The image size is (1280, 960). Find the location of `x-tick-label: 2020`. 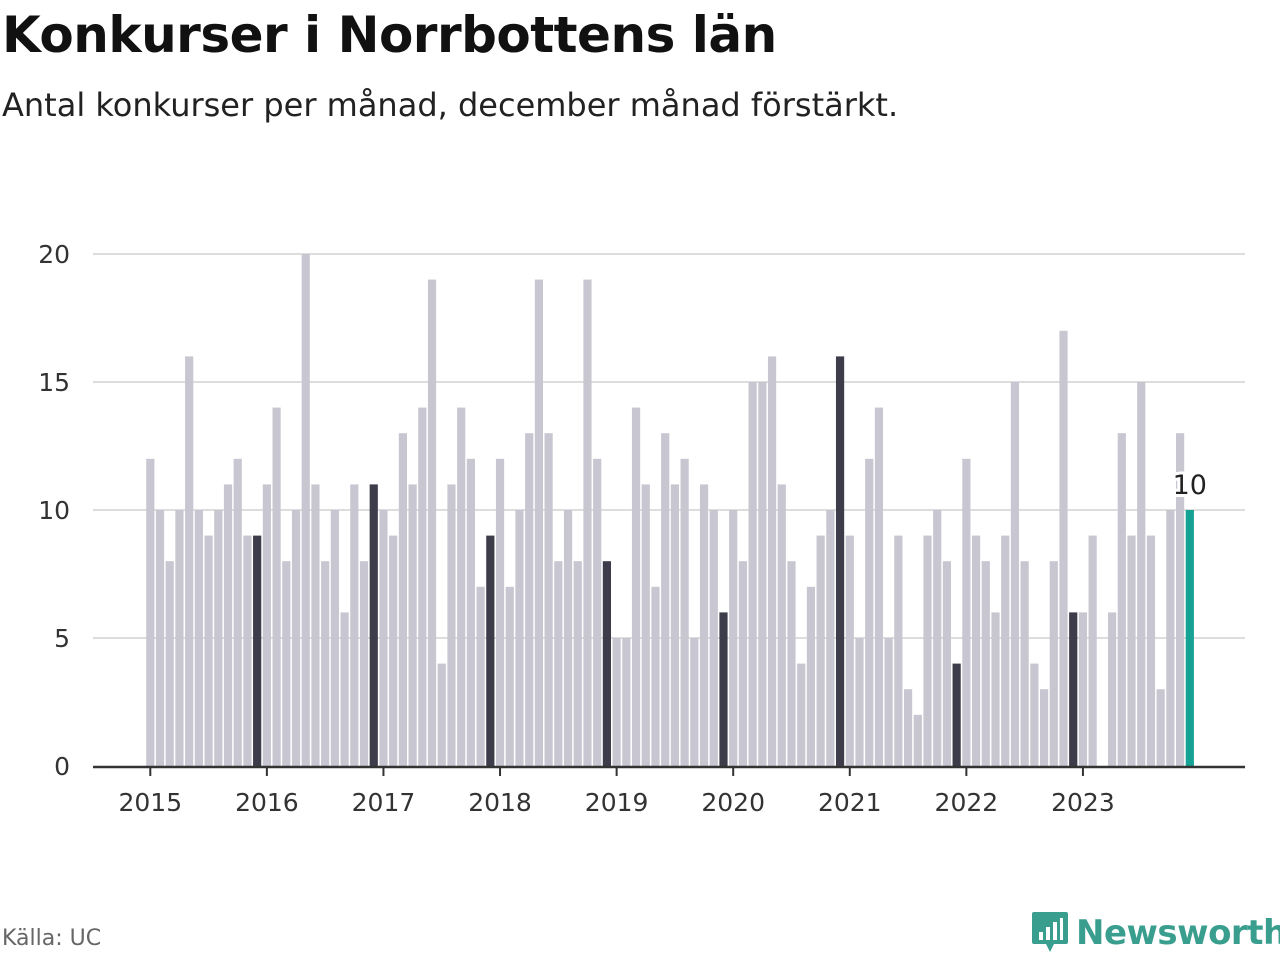

x-tick-label: 2020 is located at coordinates (733, 802).